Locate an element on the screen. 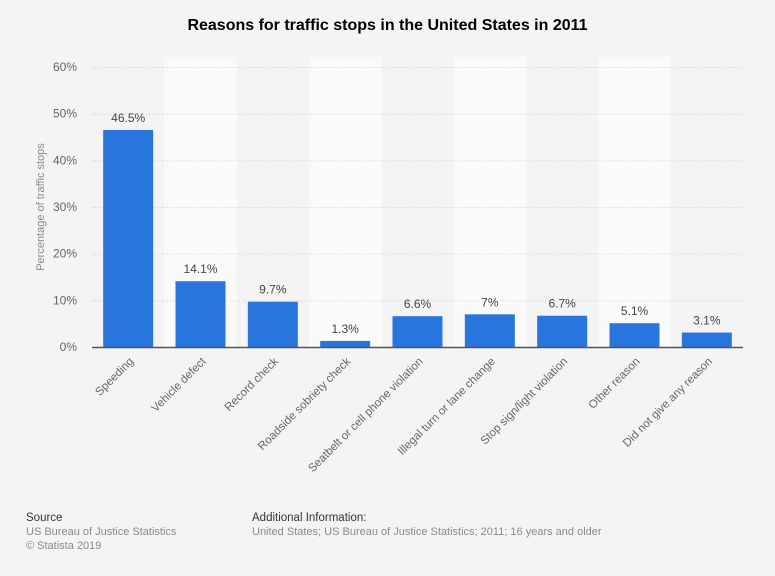 The height and width of the screenshot is (576, 775). source-heading: Source is located at coordinates (44, 518).